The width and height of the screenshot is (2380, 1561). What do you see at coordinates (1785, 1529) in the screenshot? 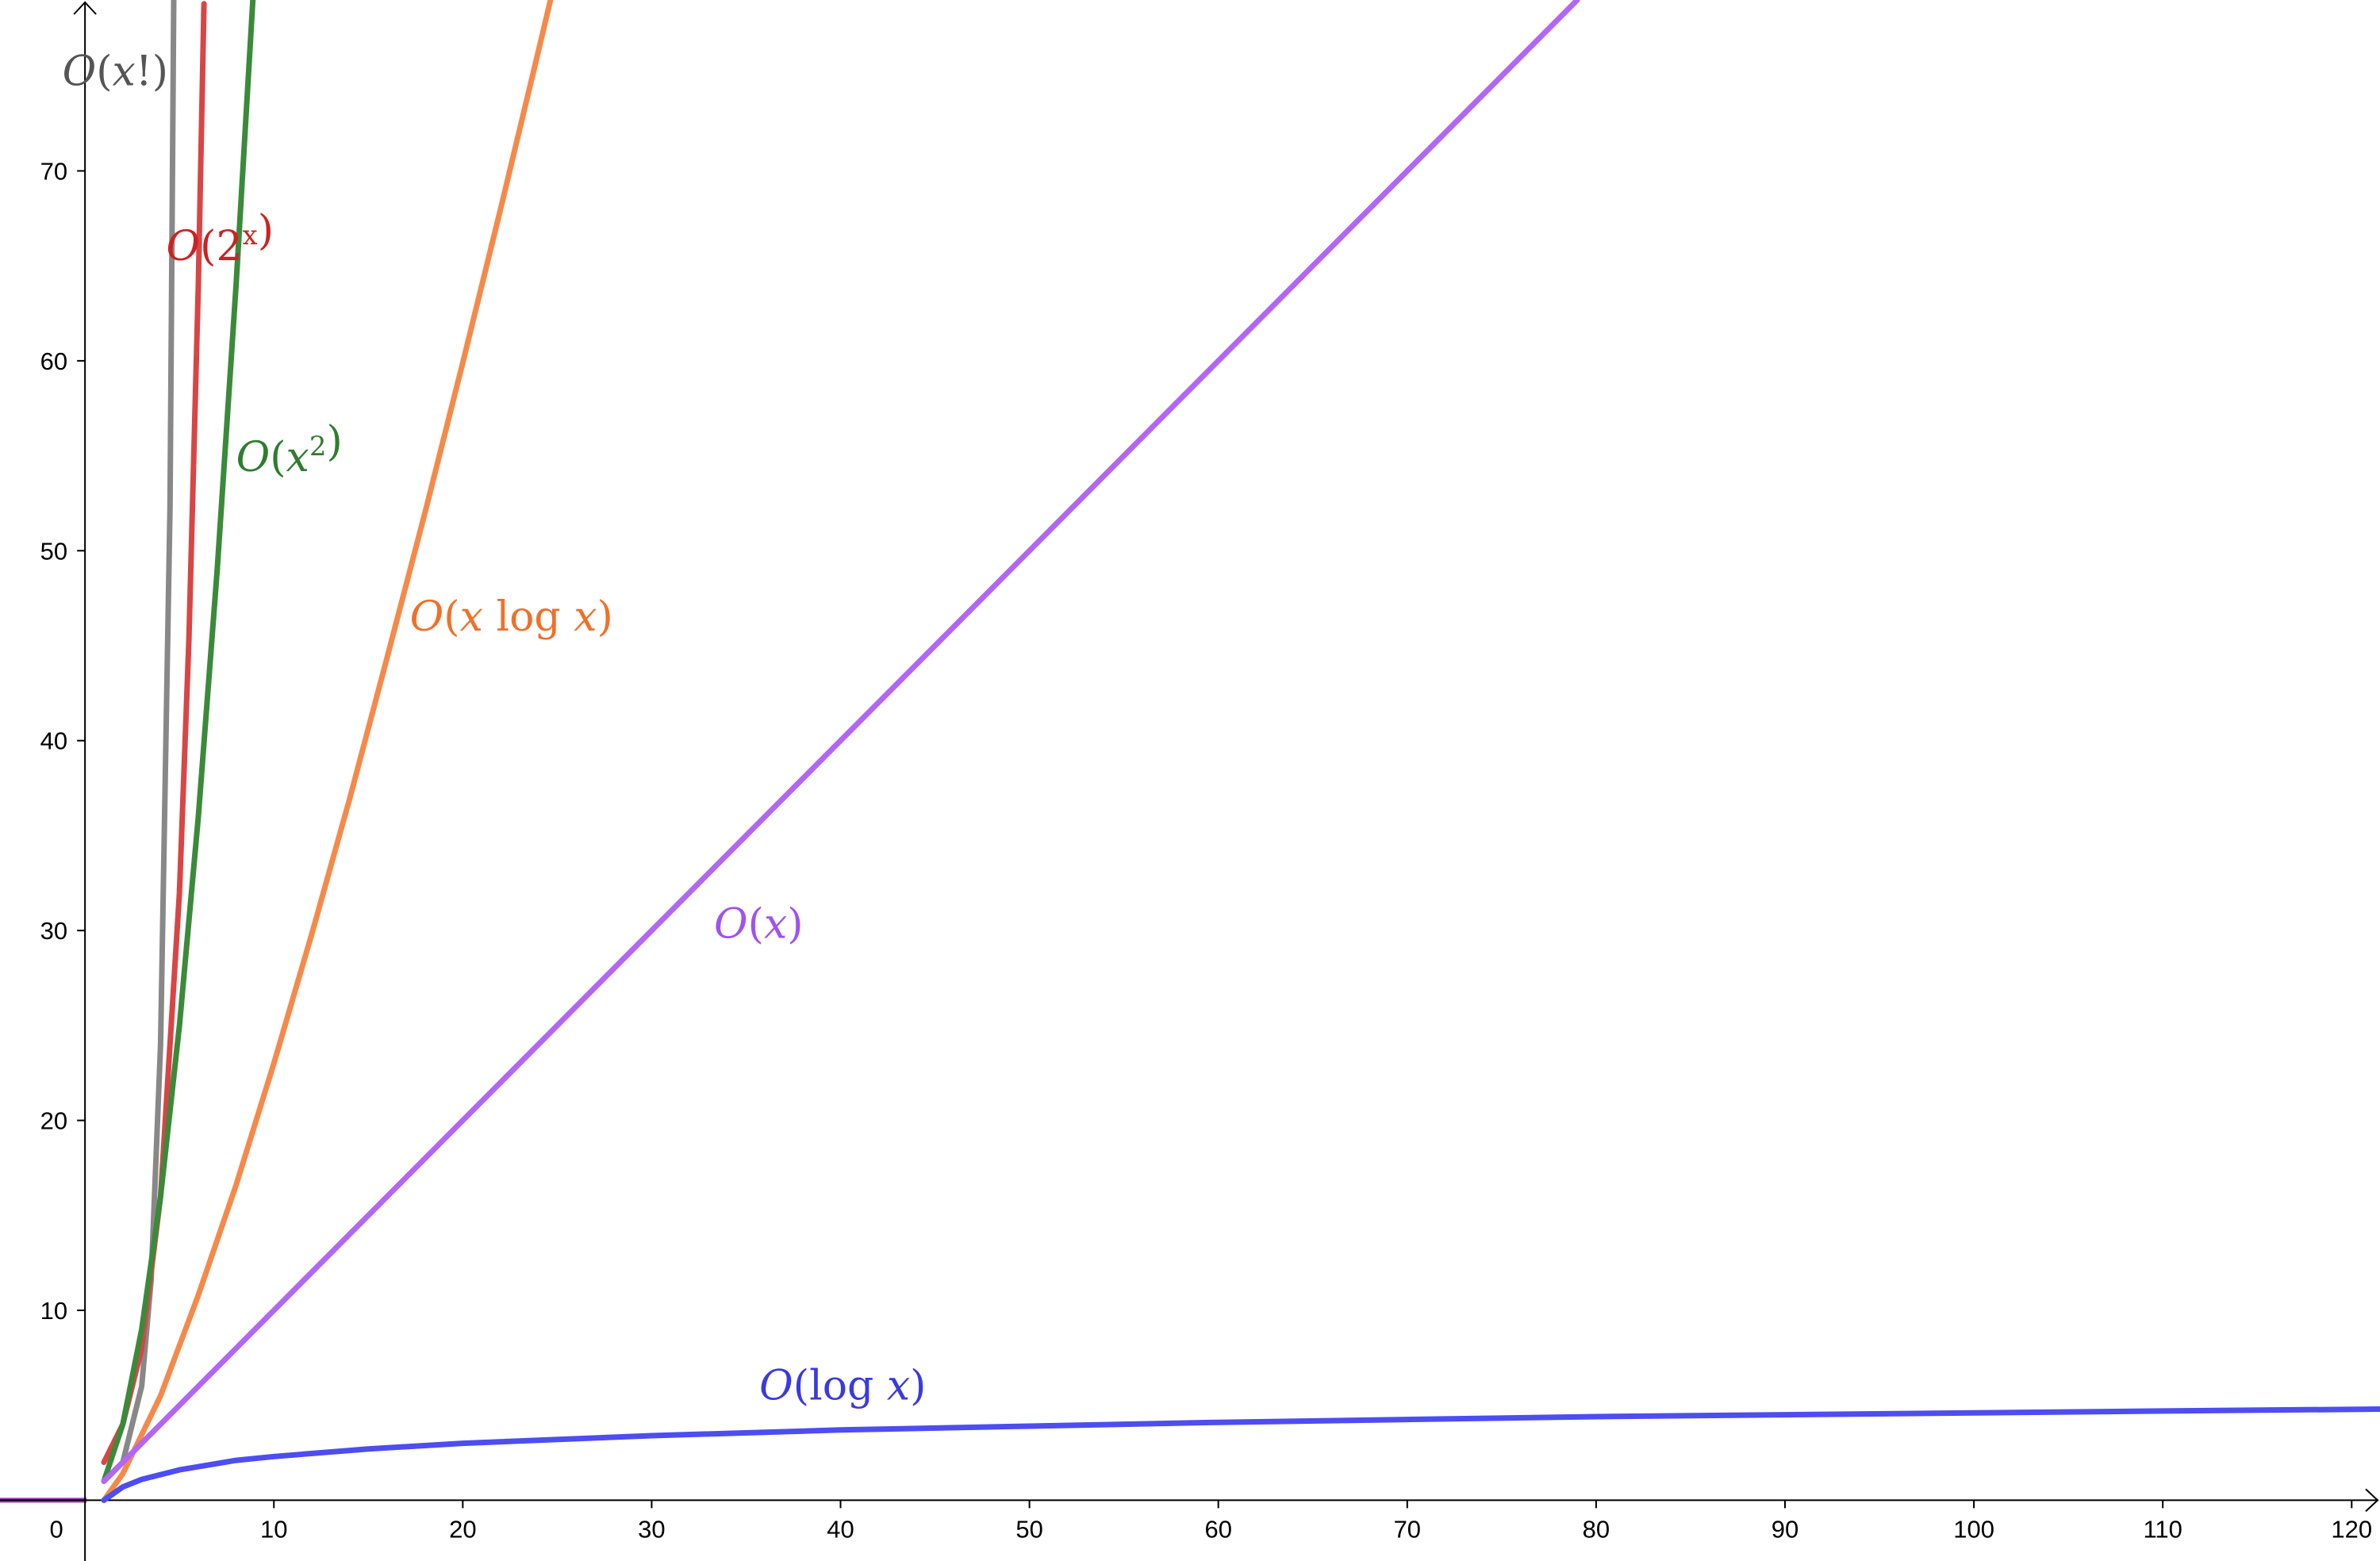
I see `x-tick-label: 90` at bounding box center [1785, 1529].